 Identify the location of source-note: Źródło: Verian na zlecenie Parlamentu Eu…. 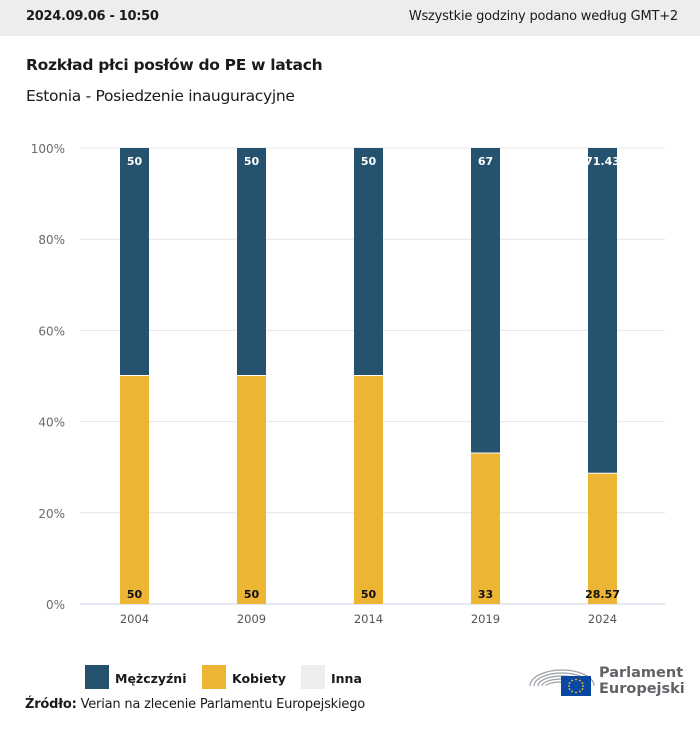
(195, 704).